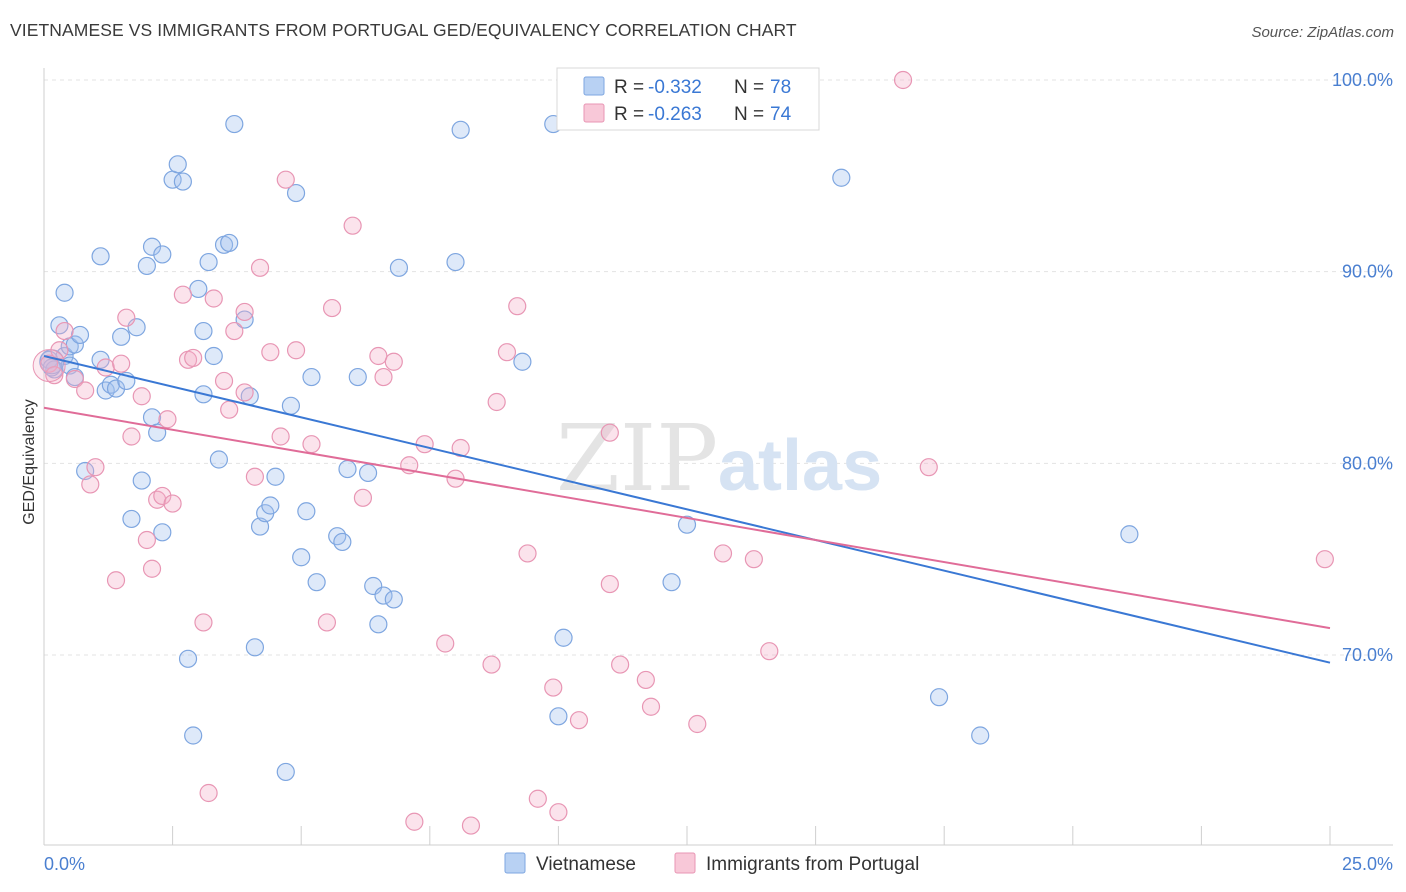  I want to click on watermark: ZIP atlas, so click(719, 458).